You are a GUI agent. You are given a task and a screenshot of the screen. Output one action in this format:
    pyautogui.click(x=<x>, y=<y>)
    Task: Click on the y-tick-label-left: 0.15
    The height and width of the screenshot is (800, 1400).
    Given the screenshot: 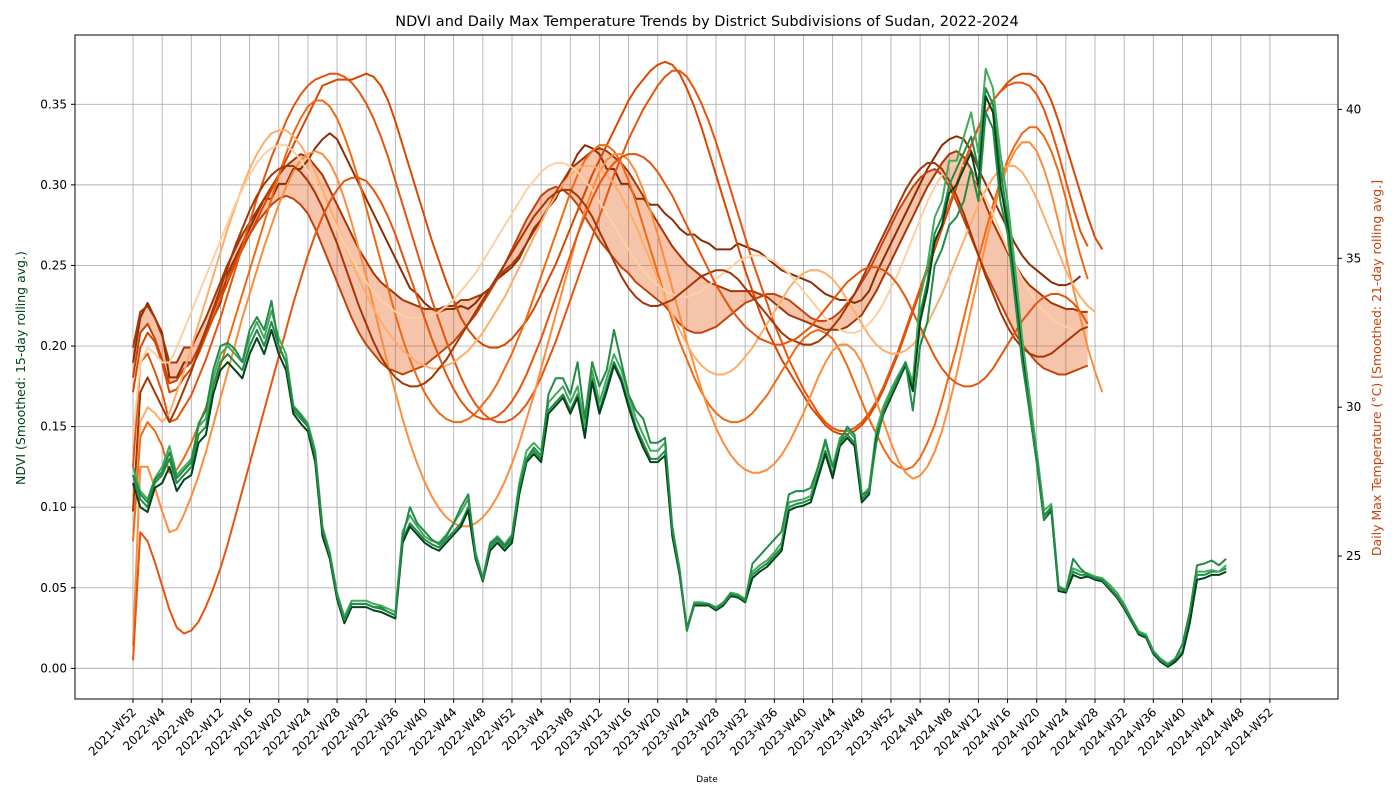 What is the action you would take?
    pyautogui.click(x=53, y=427)
    